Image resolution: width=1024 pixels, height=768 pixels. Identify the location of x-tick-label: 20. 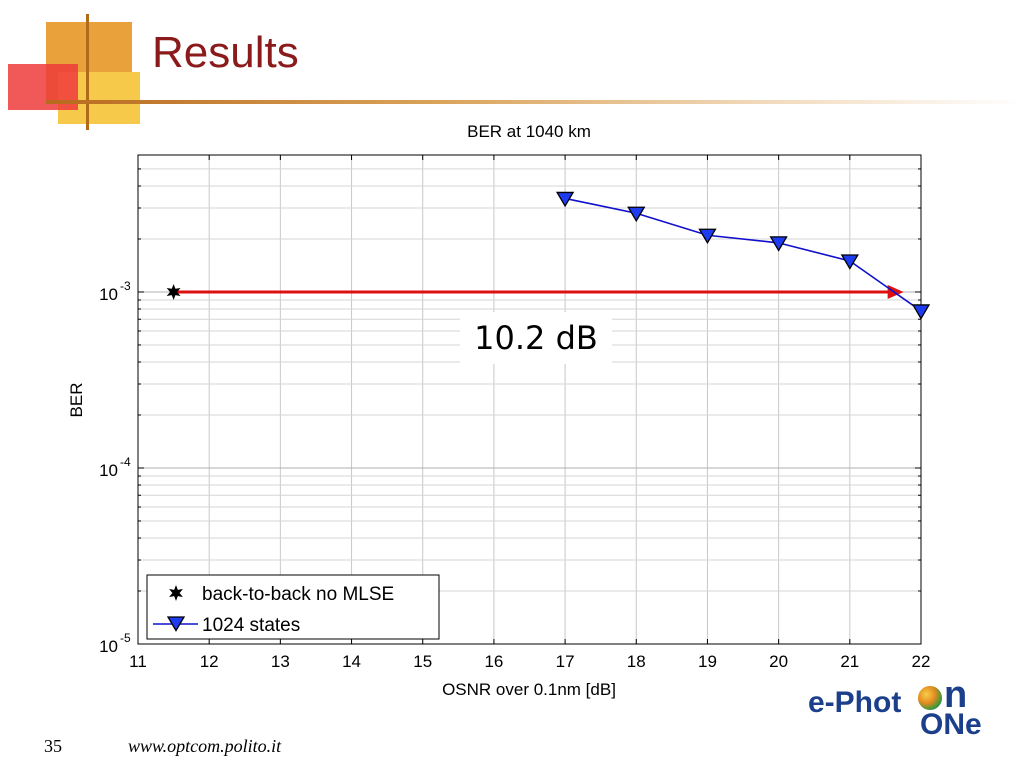
(778, 661).